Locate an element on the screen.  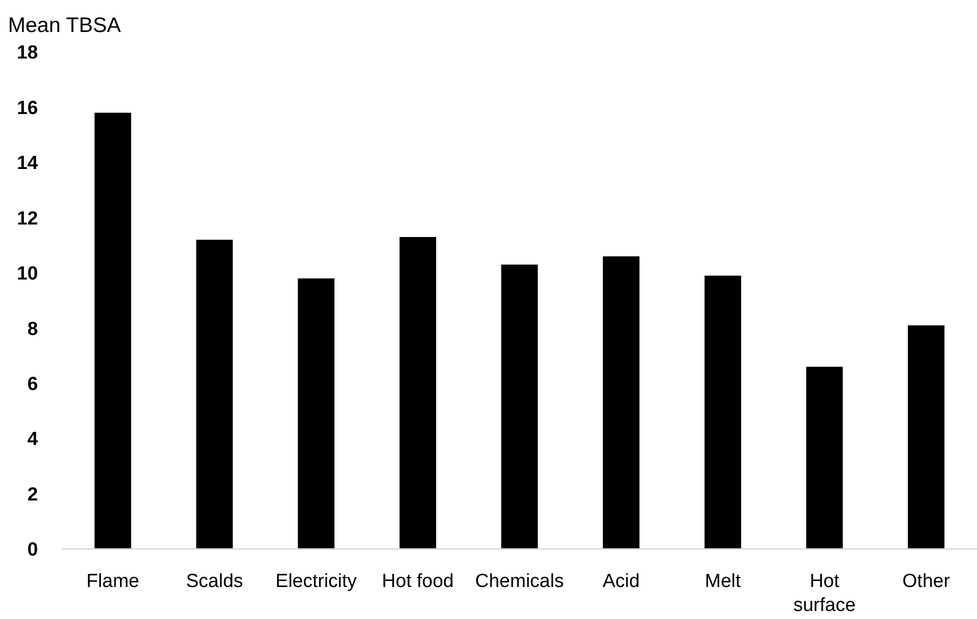
y-tick-label: 10 is located at coordinates (27, 274).